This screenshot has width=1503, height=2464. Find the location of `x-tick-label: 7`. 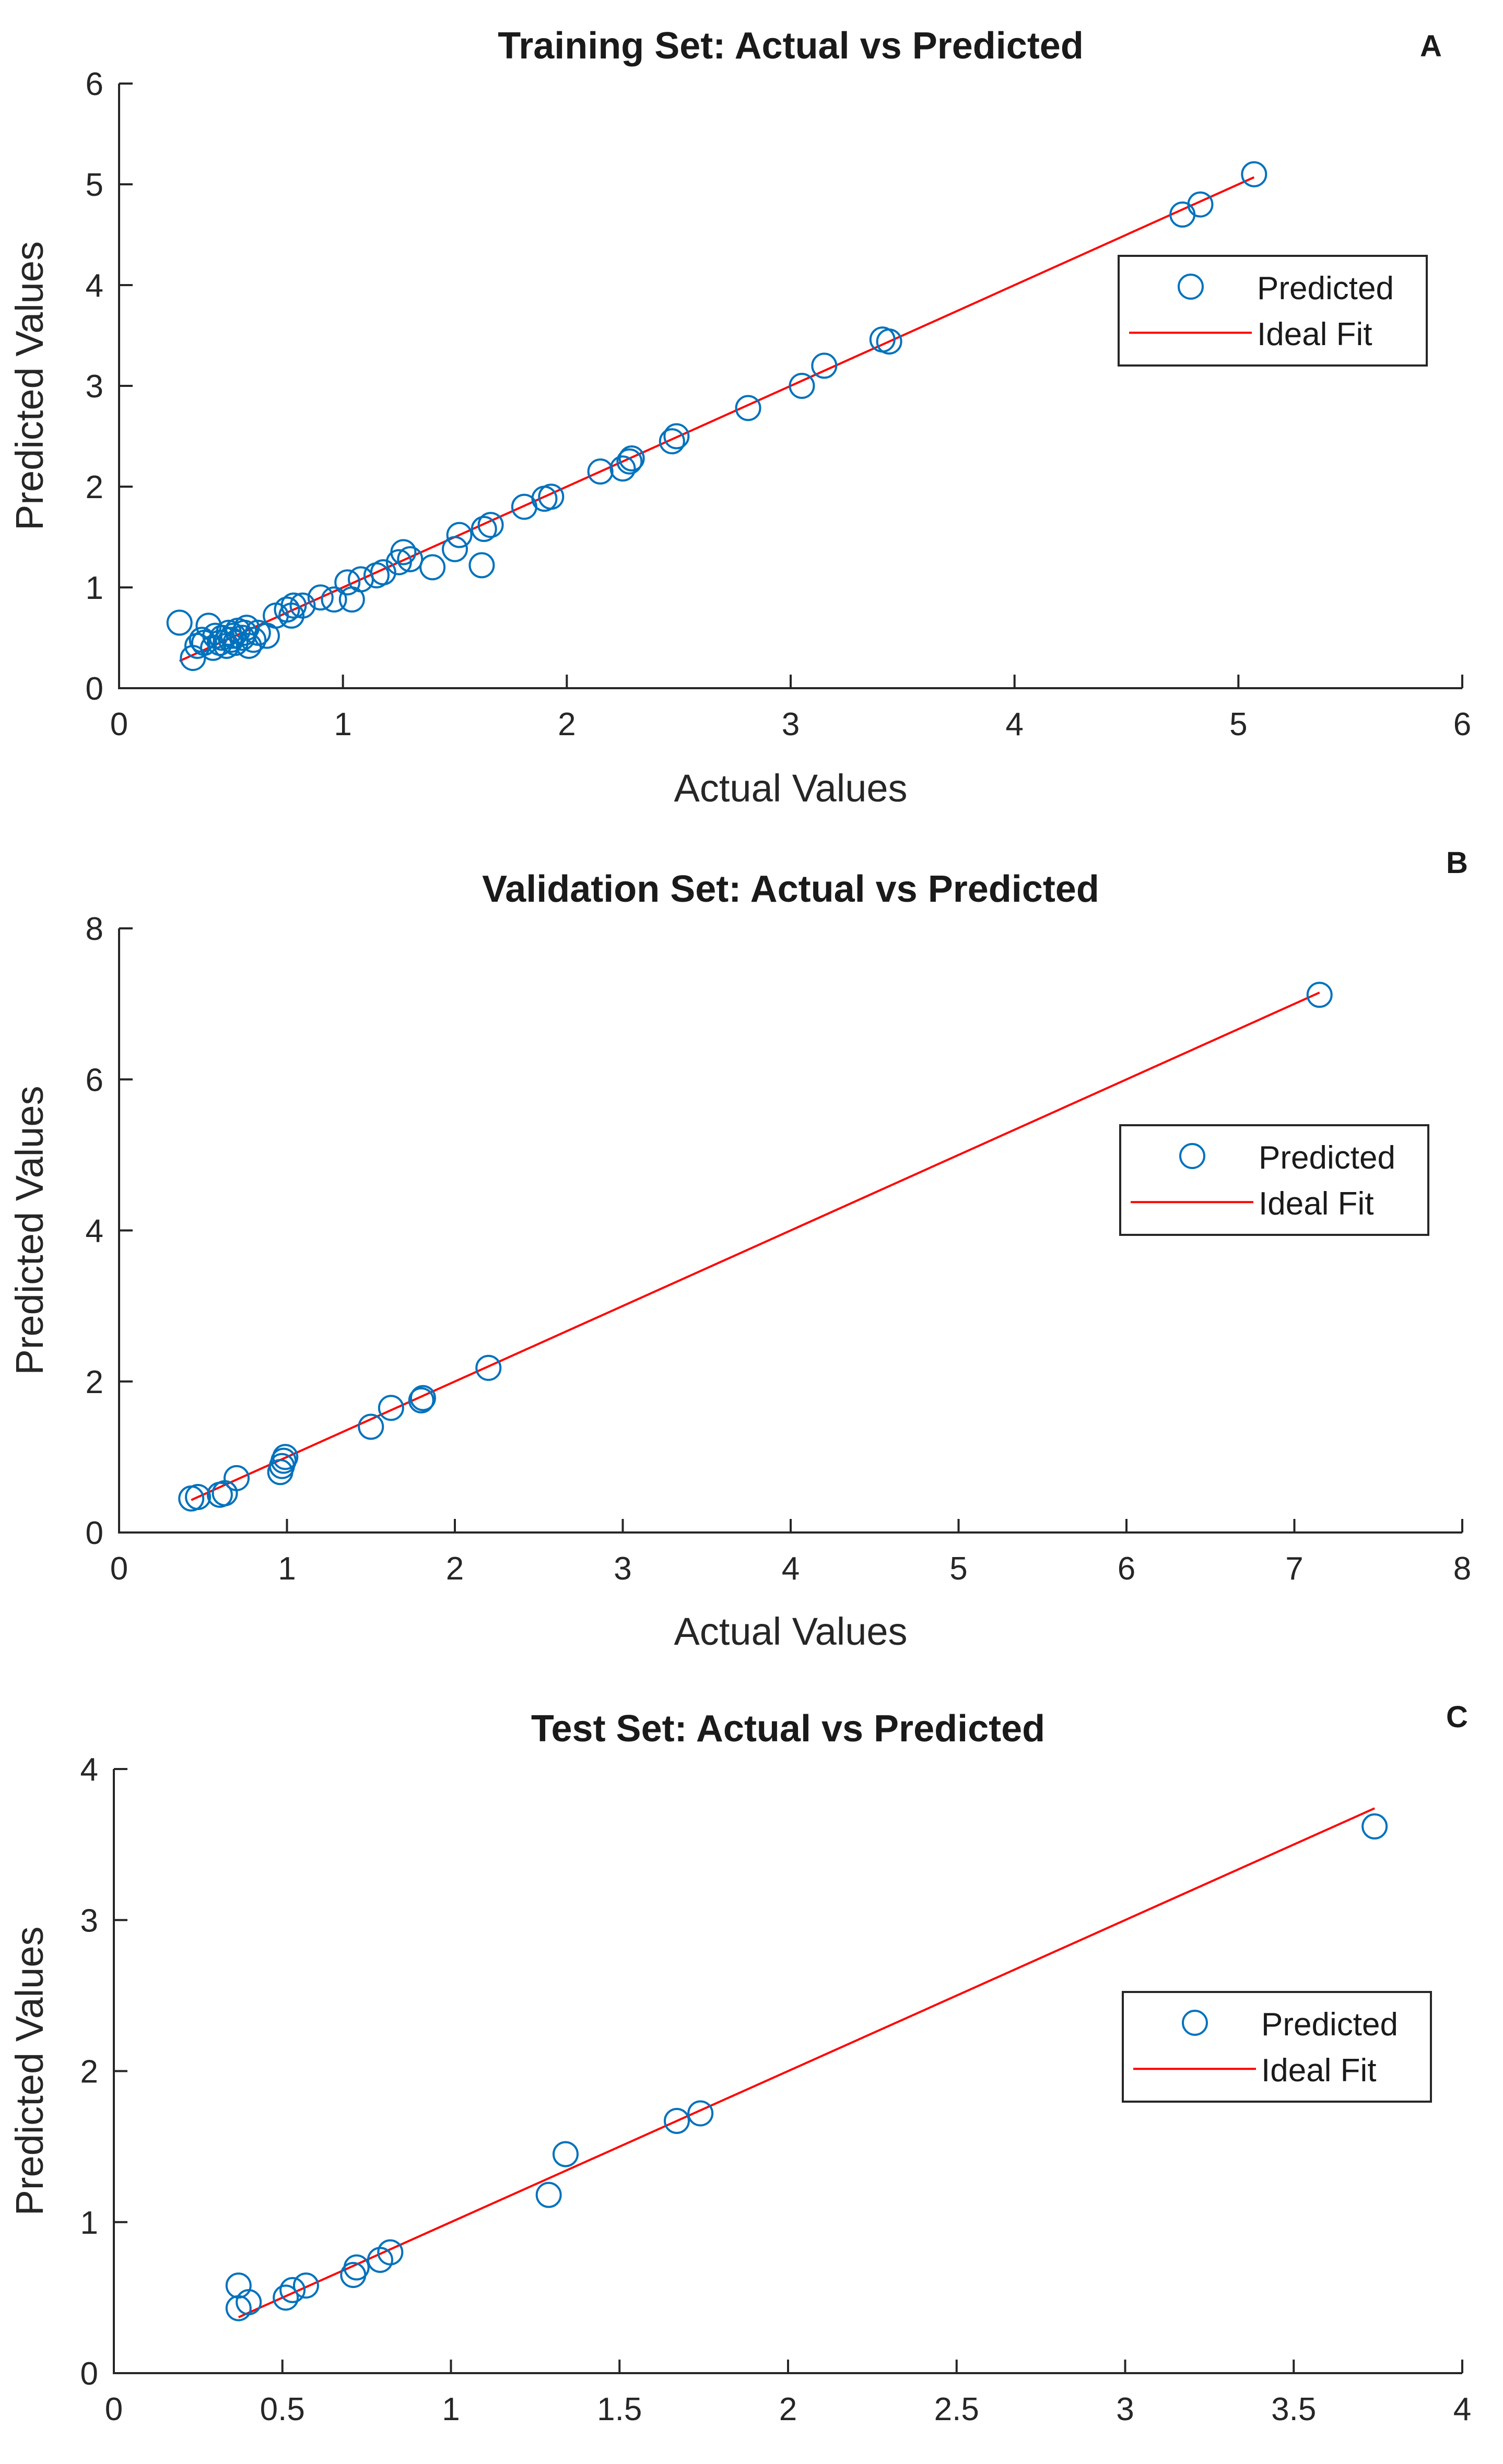

x-tick-label: 7 is located at coordinates (1294, 1569).